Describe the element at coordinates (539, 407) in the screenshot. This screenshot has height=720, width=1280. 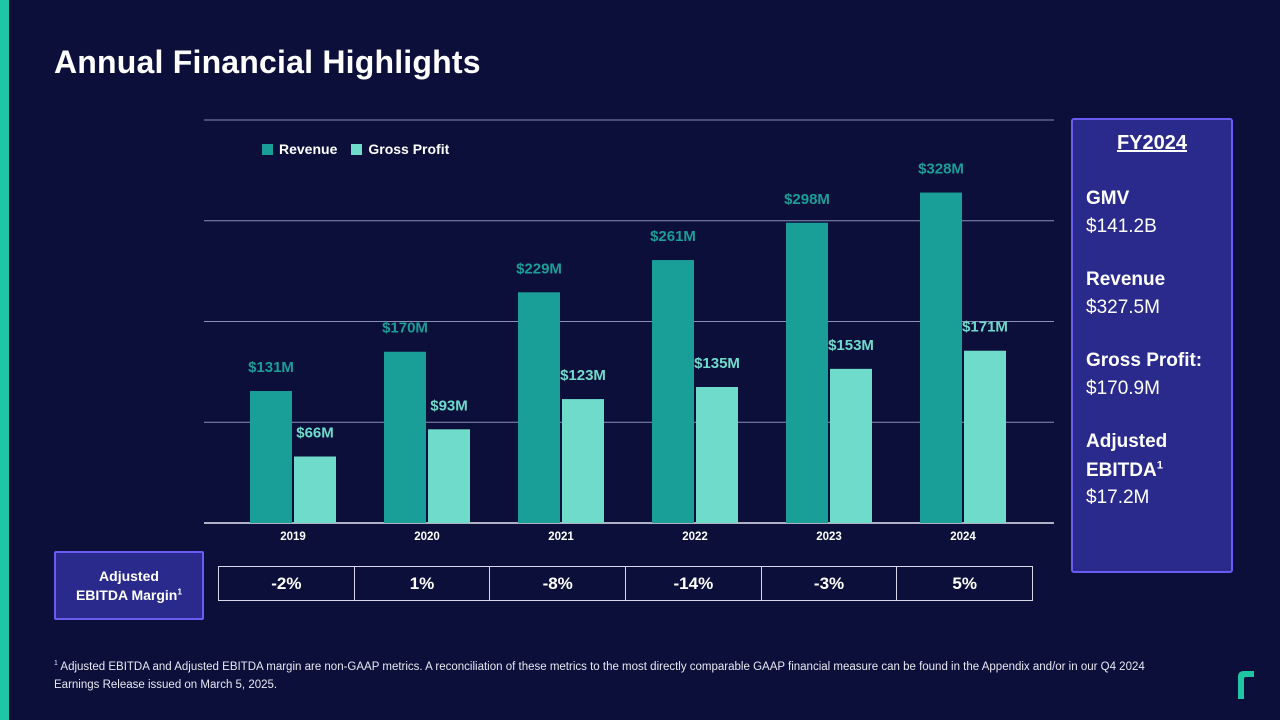
I see `bar-revenue-2021` at that location.